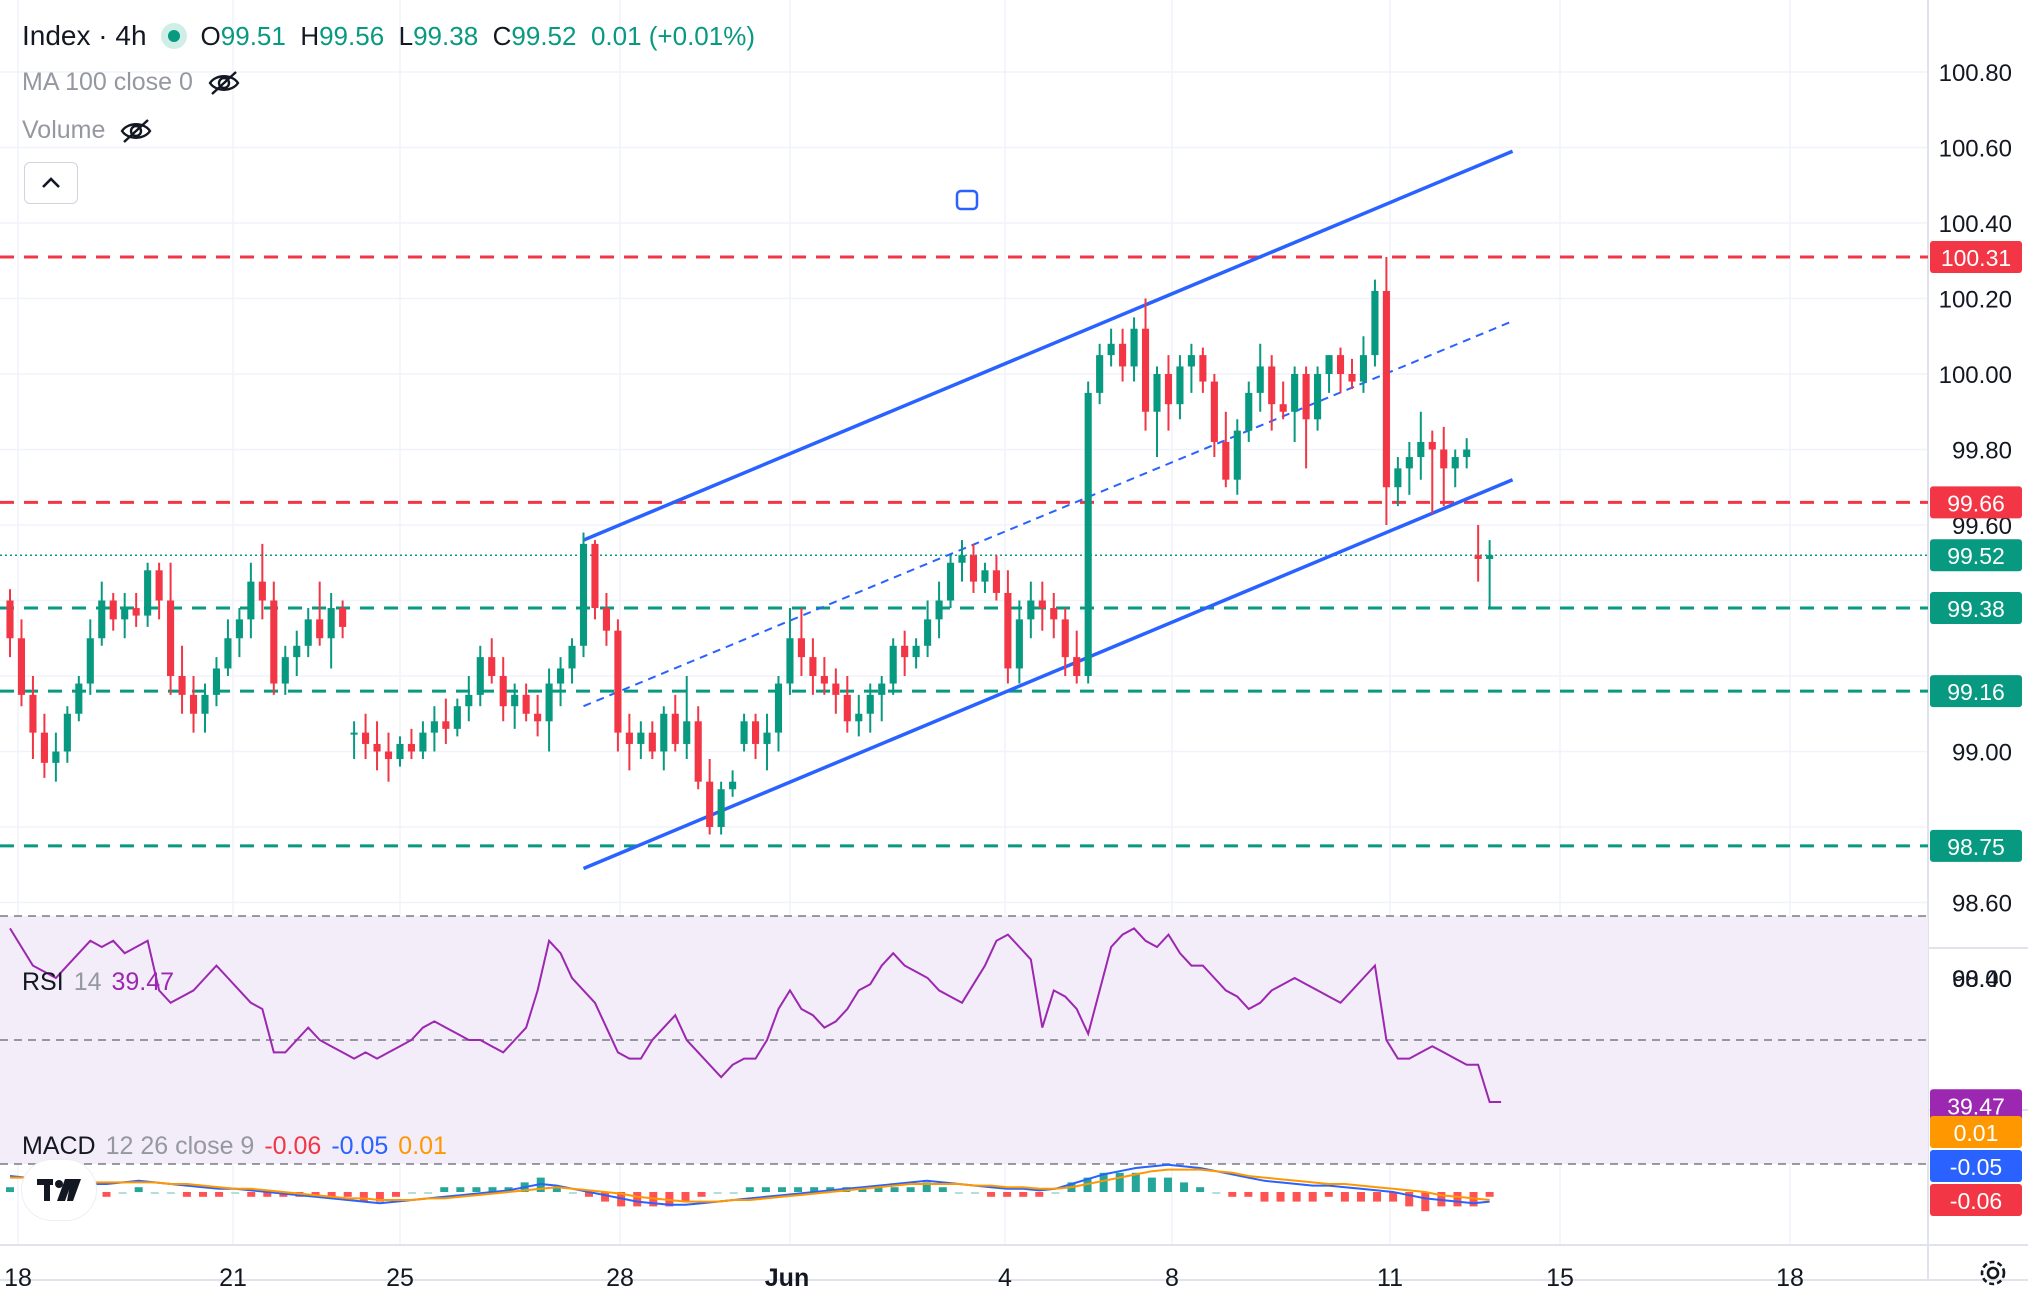 Image resolution: width=2028 pixels, height=1312 pixels. I want to click on rsi-value-label: 39.47, so click(1976, 1106).